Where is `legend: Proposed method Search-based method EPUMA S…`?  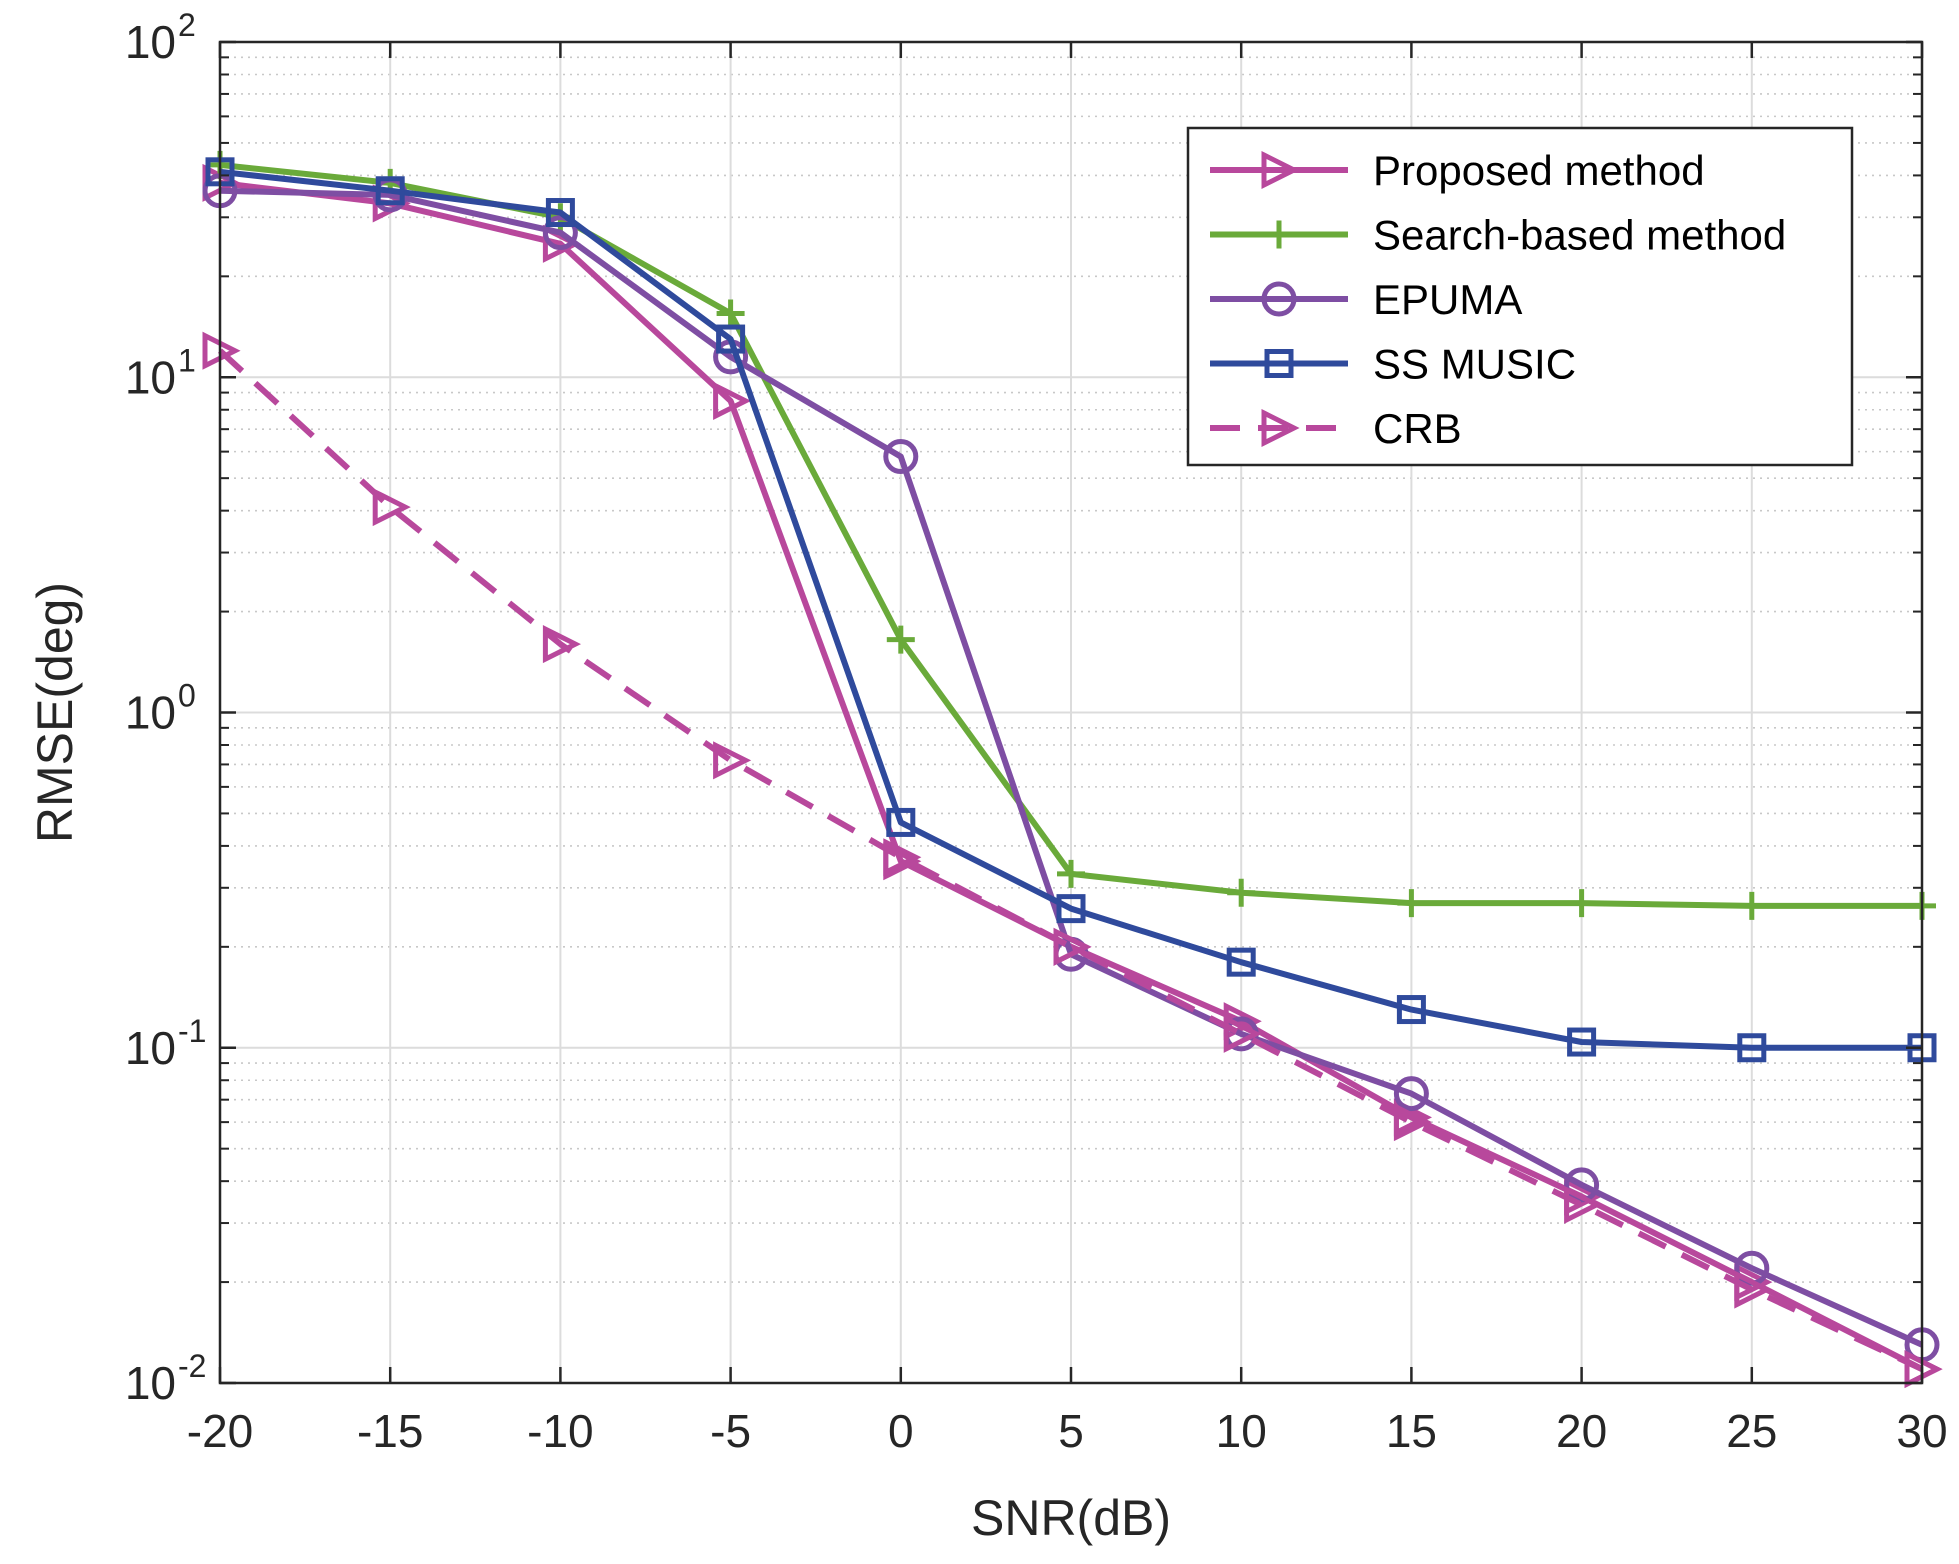 legend: Proposed method Search-based method EPUMA S… is located at coordinates (1520, 296).